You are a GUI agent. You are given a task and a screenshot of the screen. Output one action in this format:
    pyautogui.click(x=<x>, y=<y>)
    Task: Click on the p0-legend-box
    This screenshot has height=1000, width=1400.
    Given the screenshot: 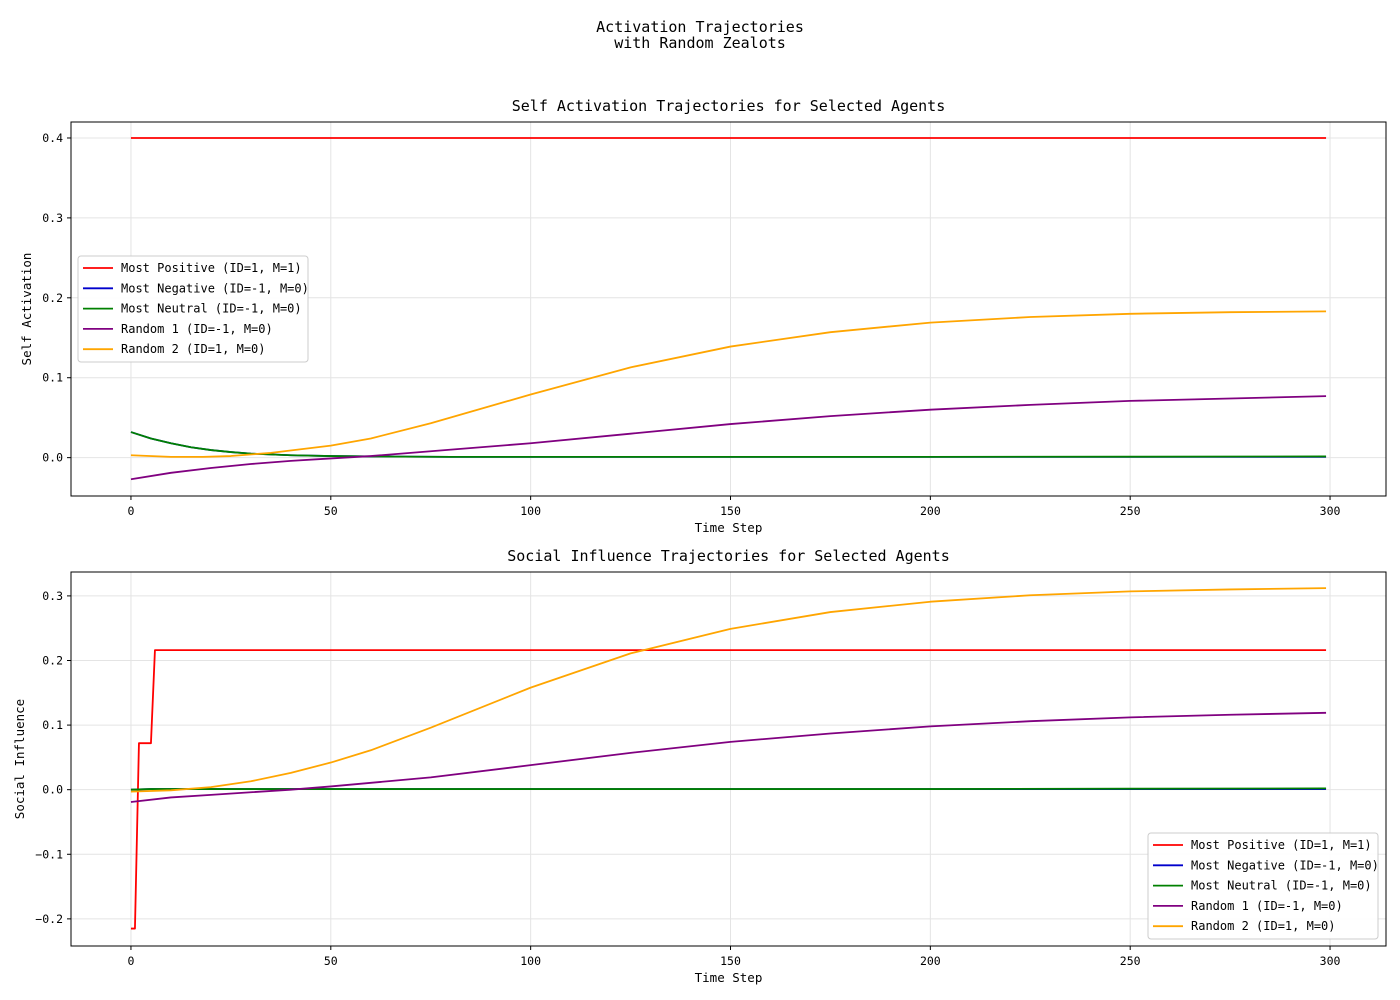 What is the action you would take?
    pyautogui.click(x=193, y=309)
    